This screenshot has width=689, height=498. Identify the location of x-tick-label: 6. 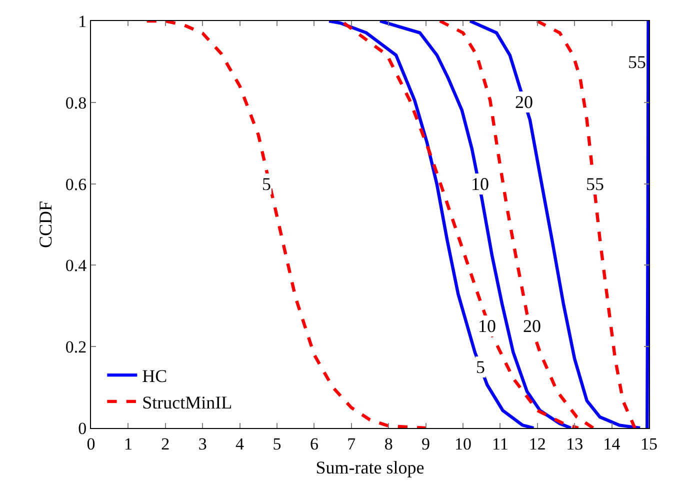
(314, 444).